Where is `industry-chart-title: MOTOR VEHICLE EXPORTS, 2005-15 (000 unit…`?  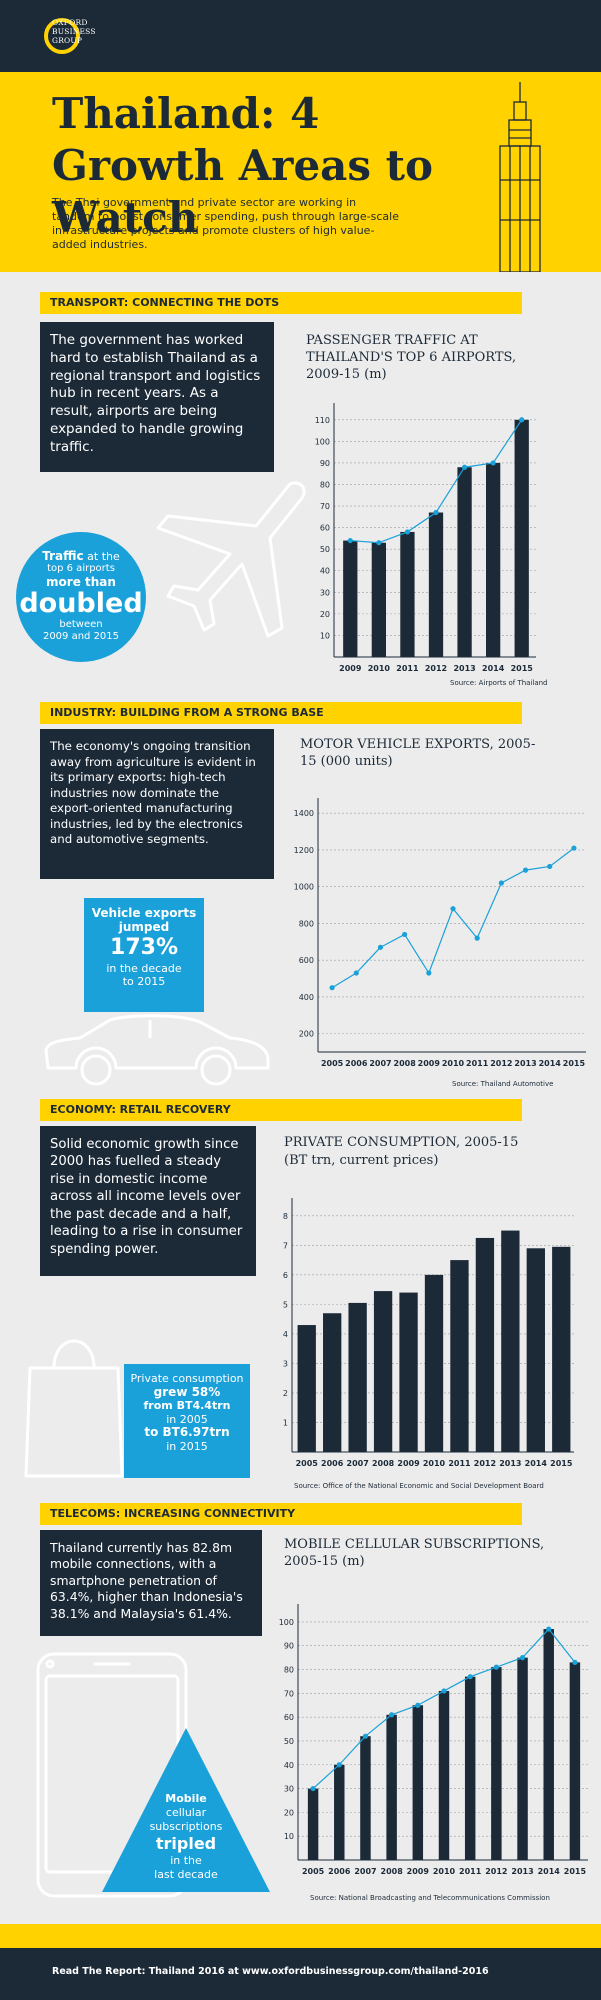 industry-chart-title: MOTOR VEHICLE EXPORTS, 2005-15 (000 unit… is located at coordinates (418, 753).